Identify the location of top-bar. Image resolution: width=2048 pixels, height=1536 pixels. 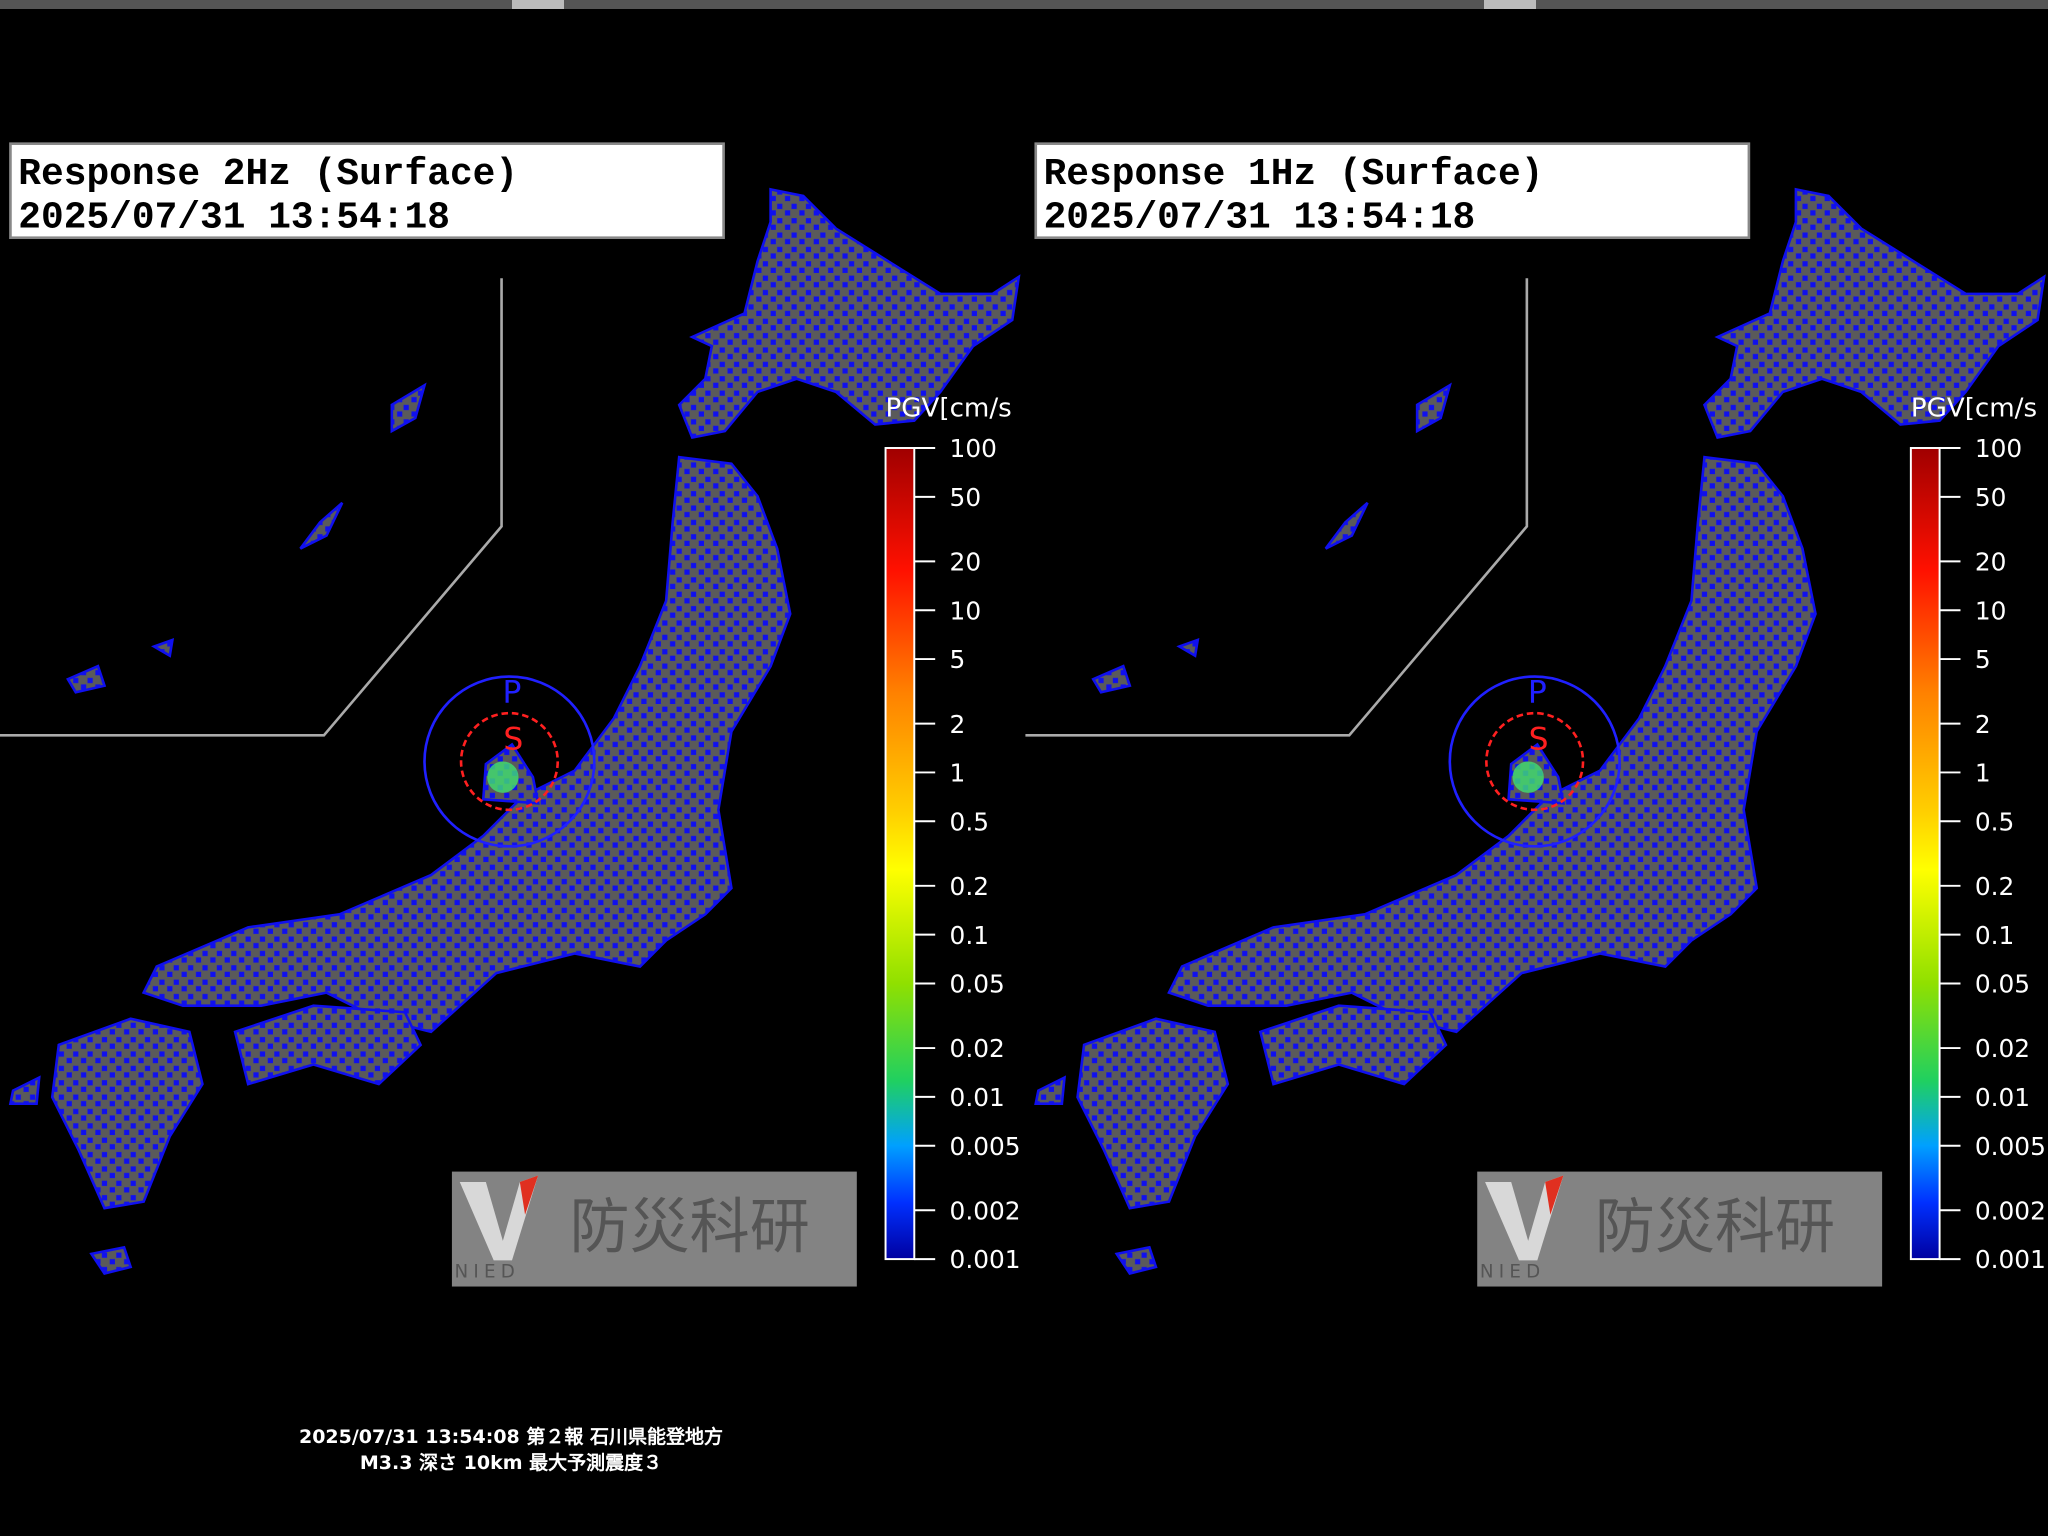
(1024, 4).